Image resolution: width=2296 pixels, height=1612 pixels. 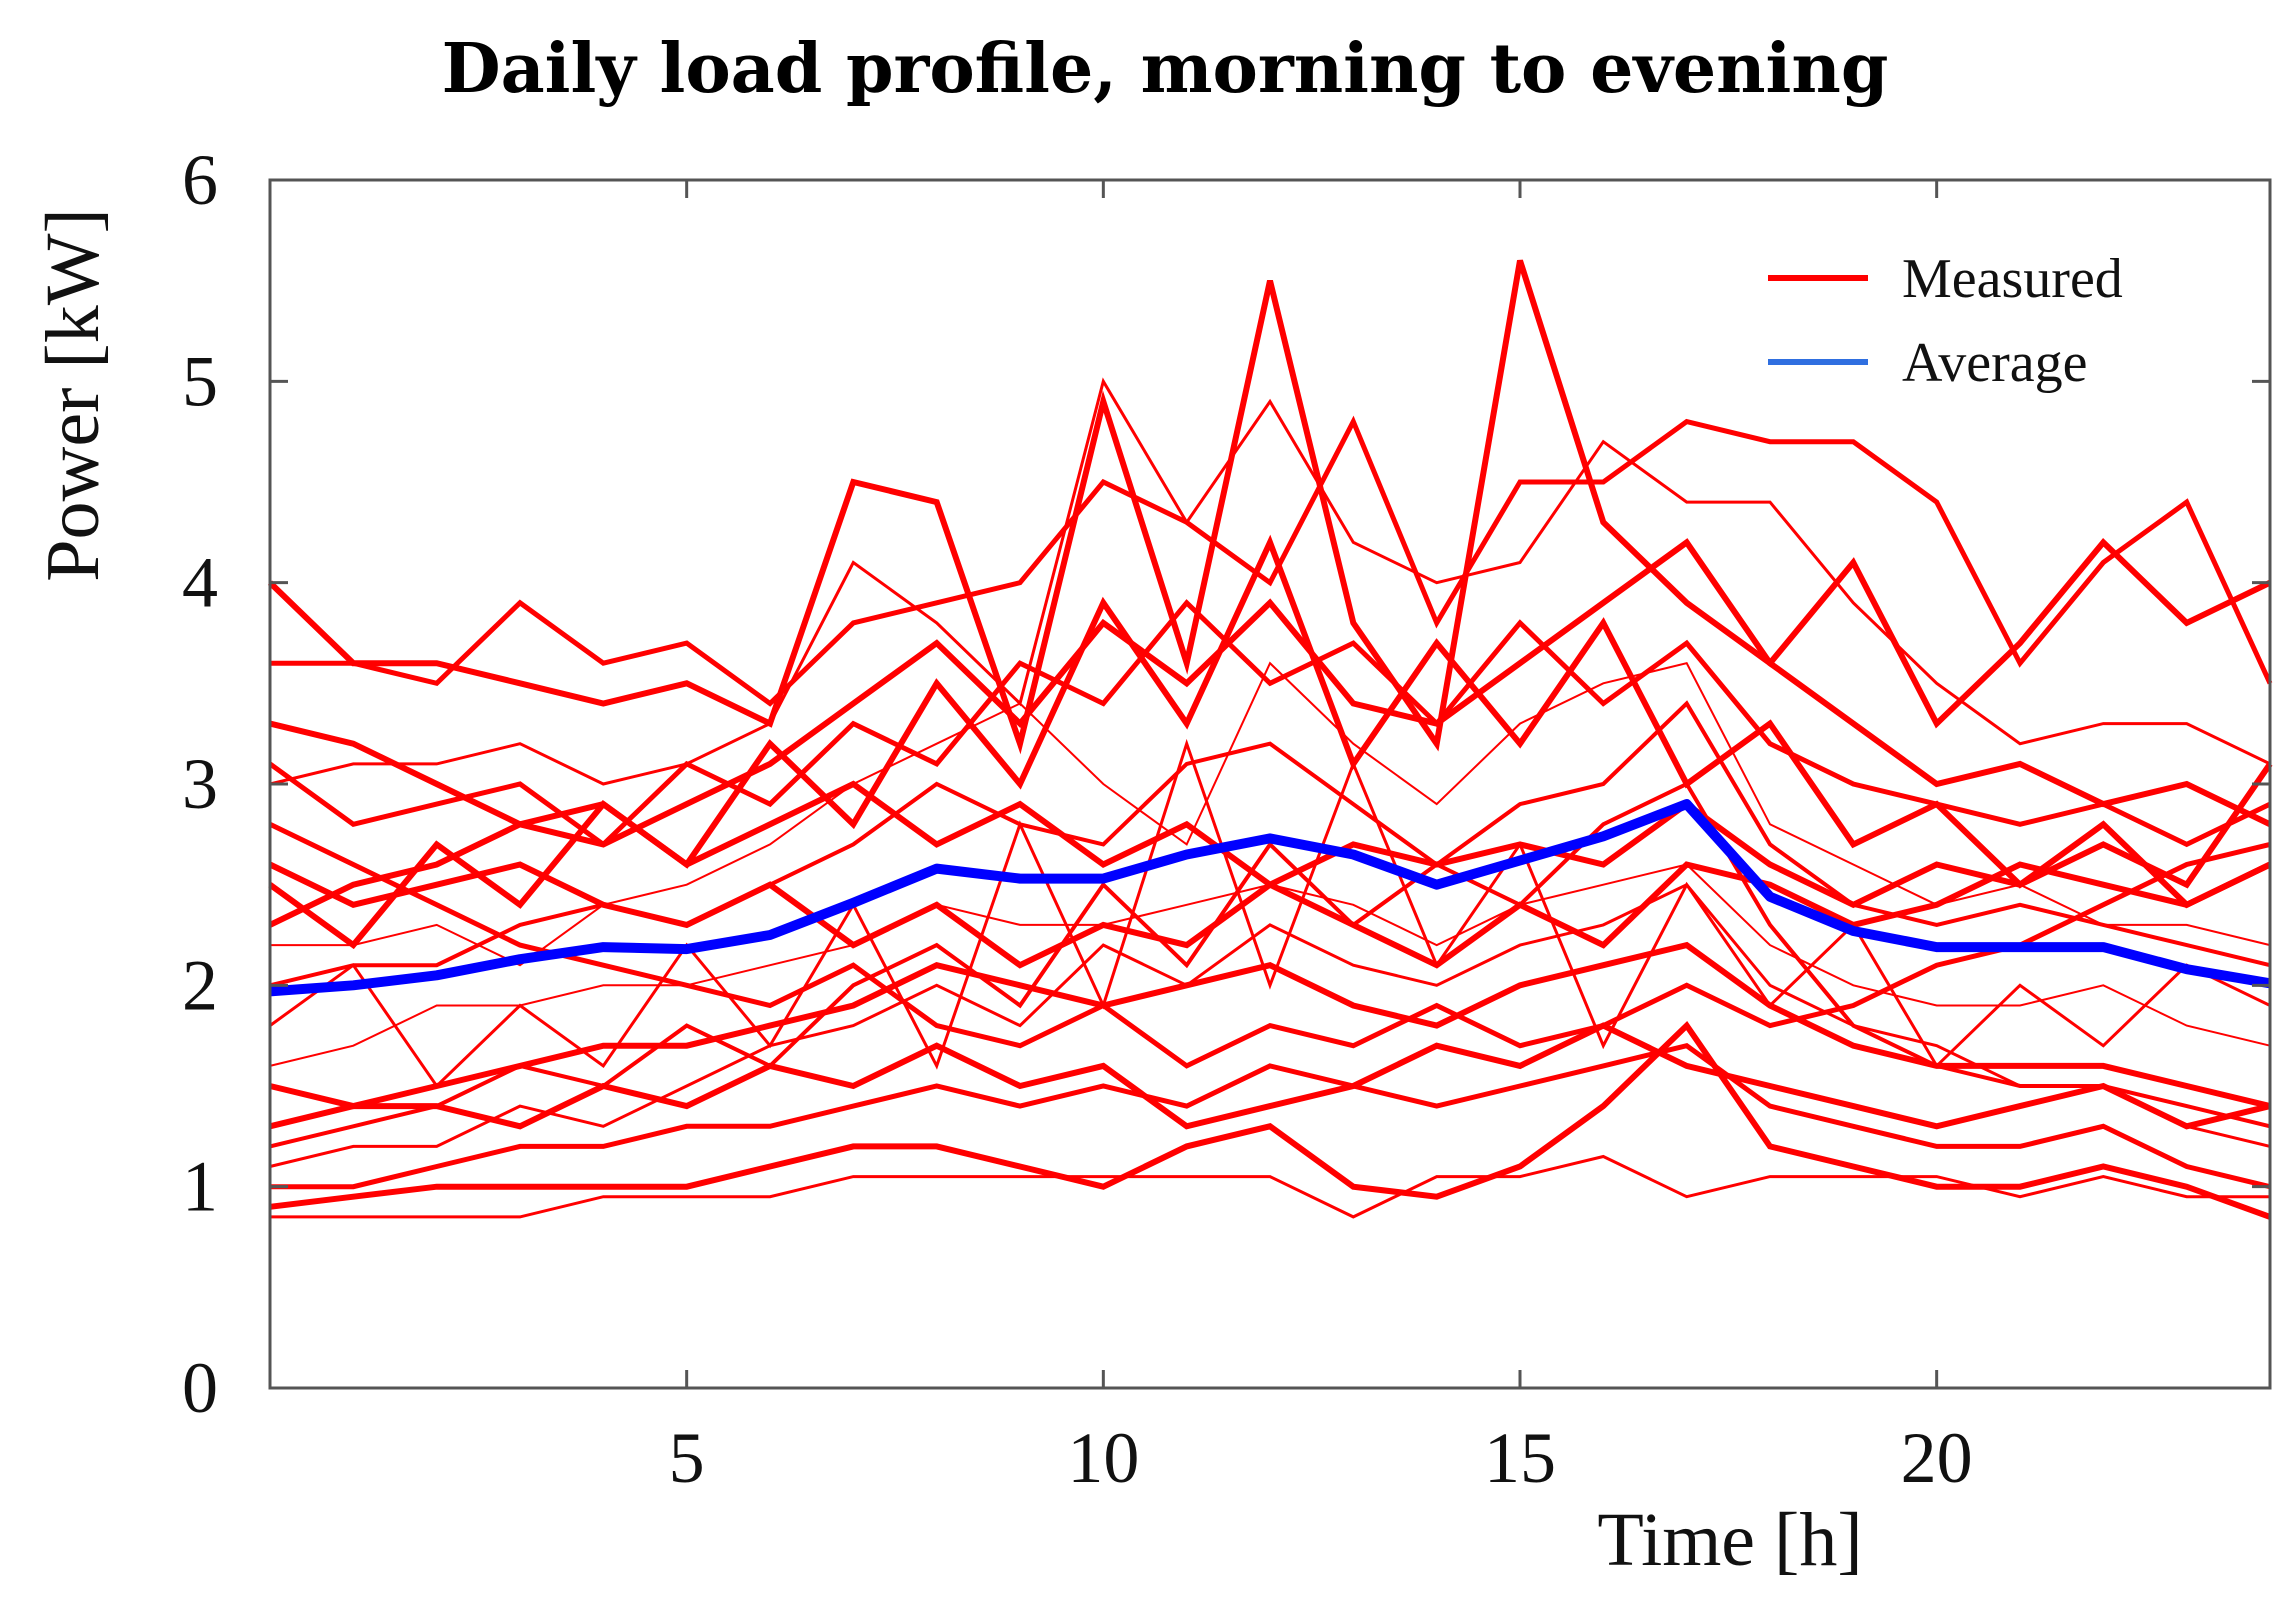 What do you see at coordinates (73, 395) in the screenshot?
I see `y-axis-label: Power [kW]` at bounding box center [73, 395].